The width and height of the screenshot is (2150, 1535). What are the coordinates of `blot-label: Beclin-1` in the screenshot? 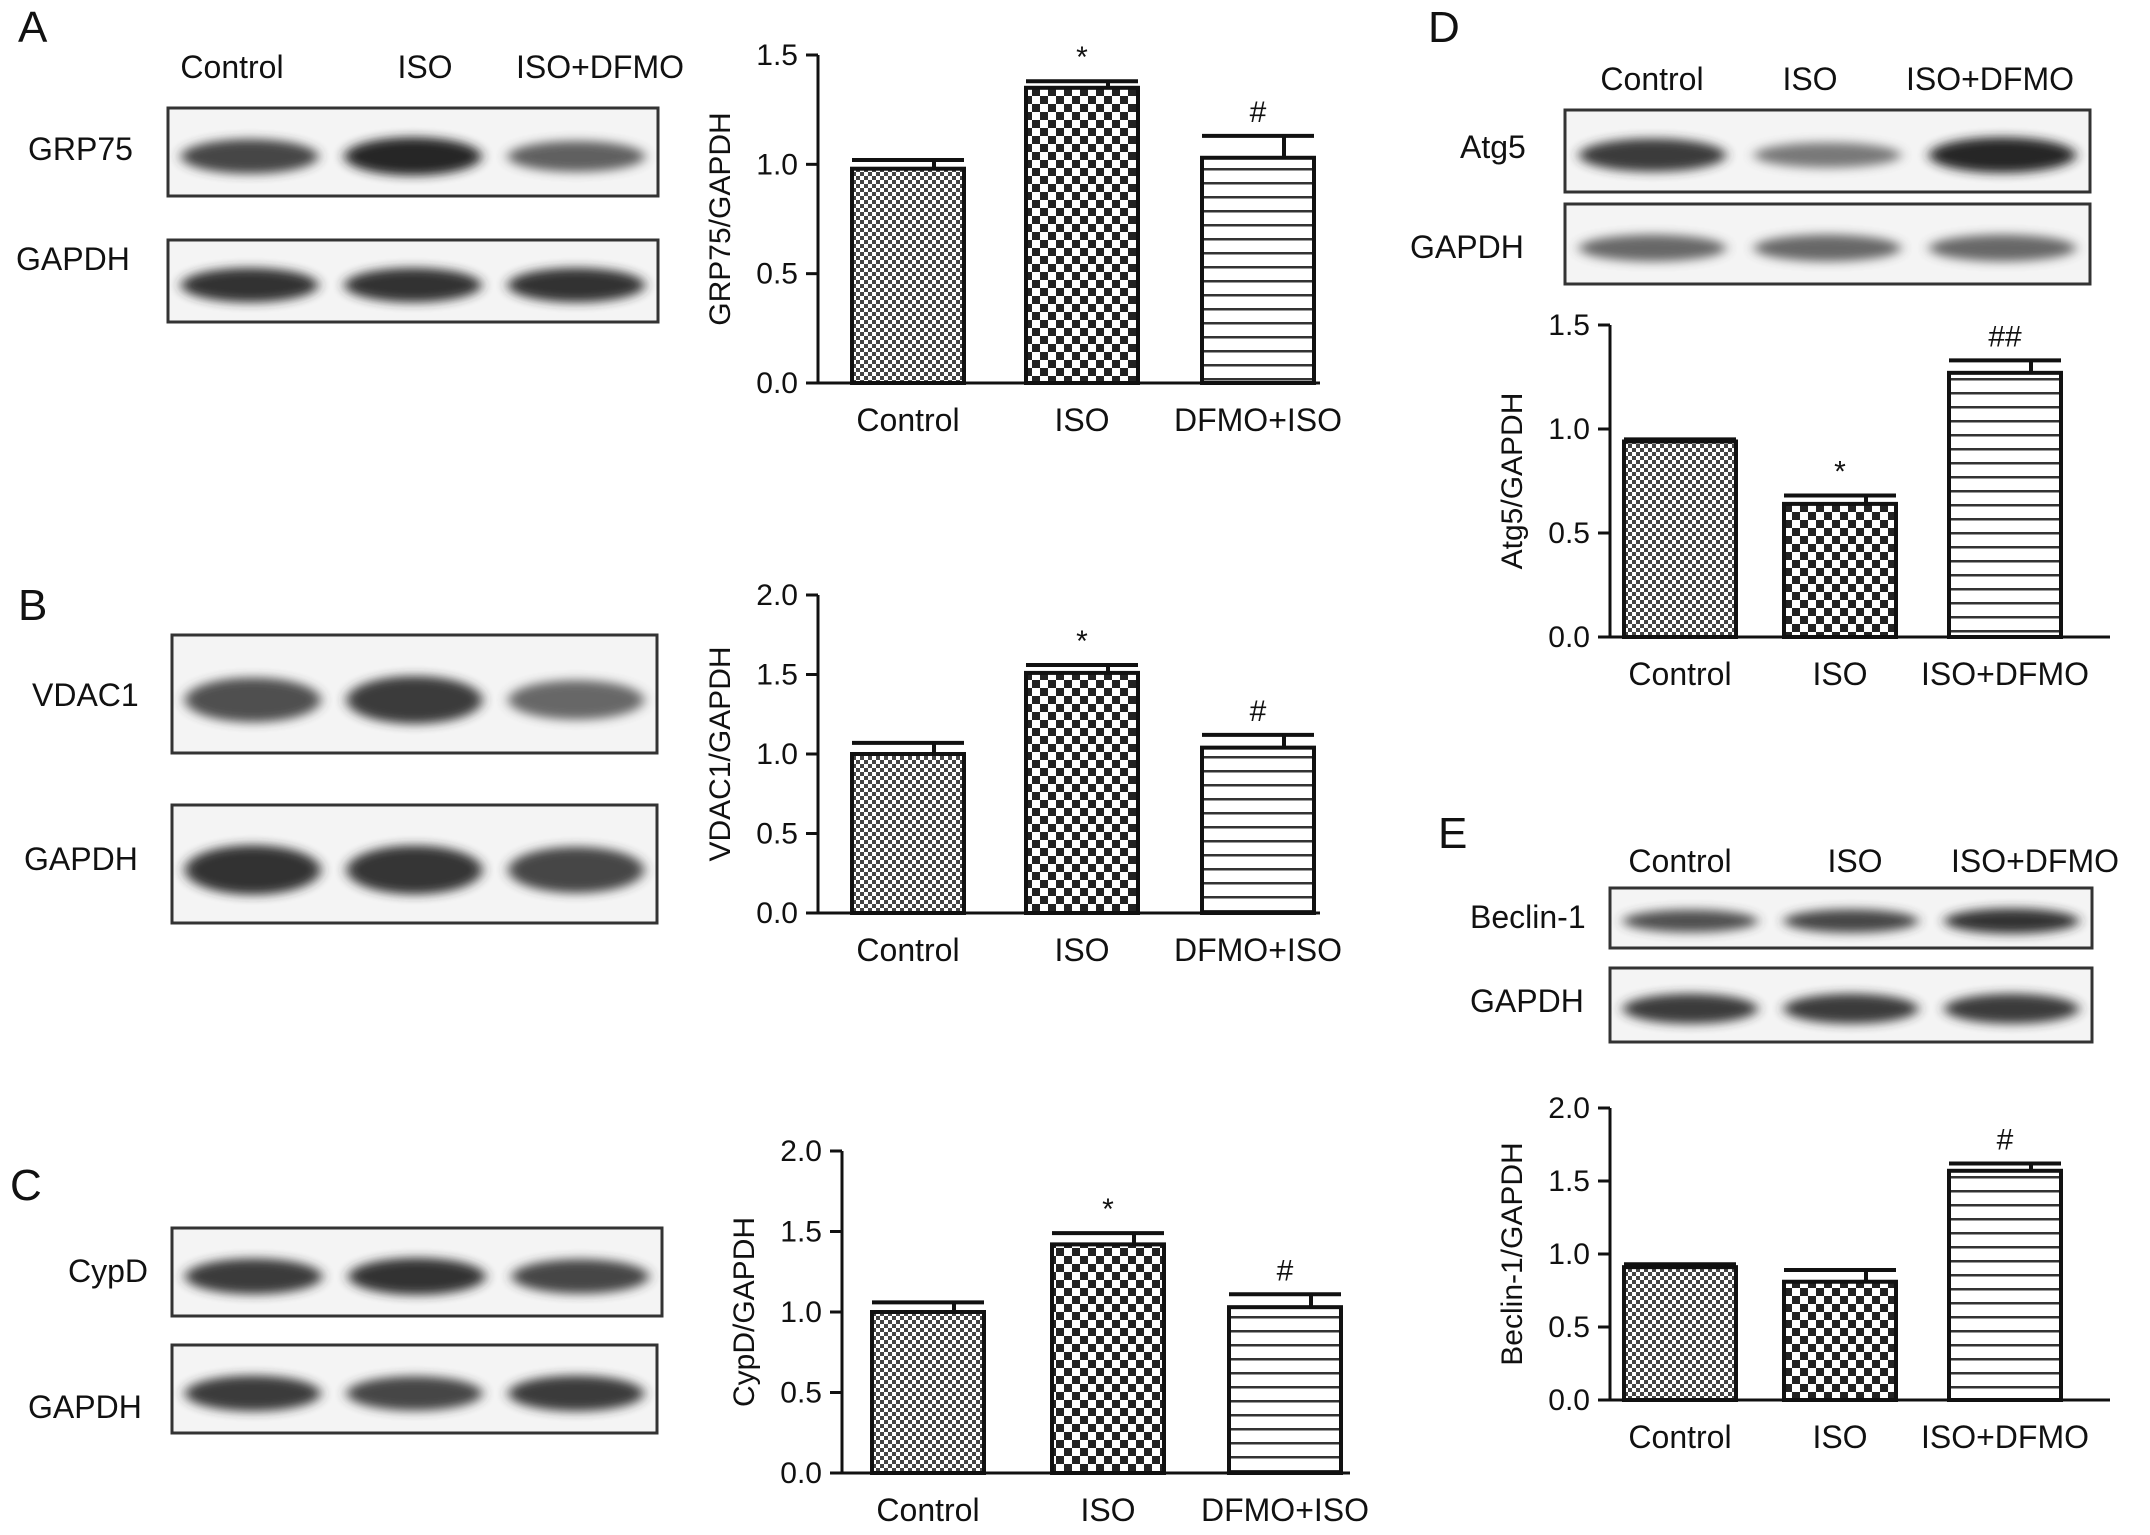 It's located at (1528, 917).